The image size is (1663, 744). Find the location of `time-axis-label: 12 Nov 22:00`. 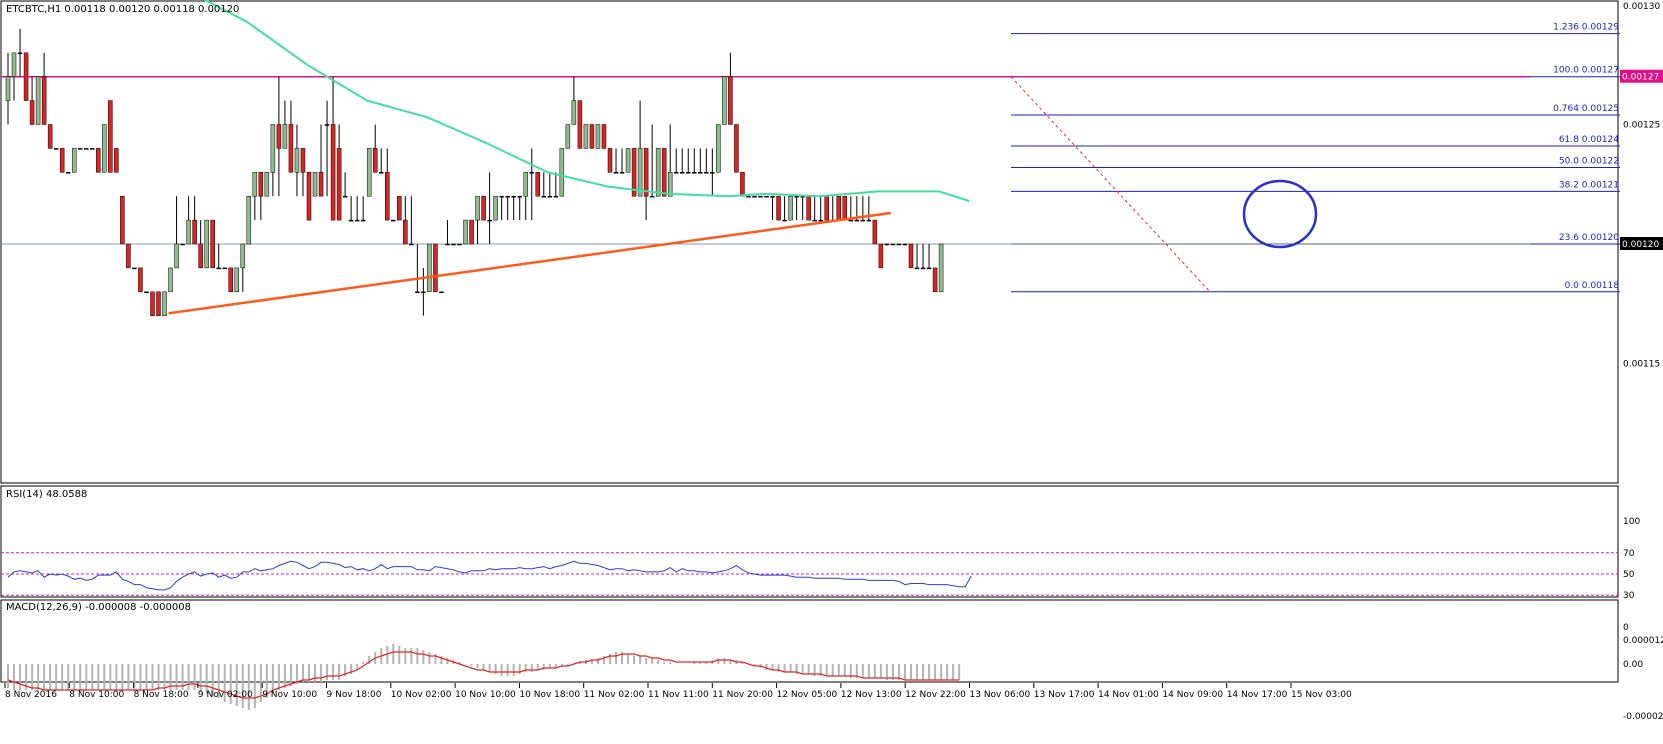

time-axis-label: 12 Nov 22:00 is located at coordinates (935, 695).